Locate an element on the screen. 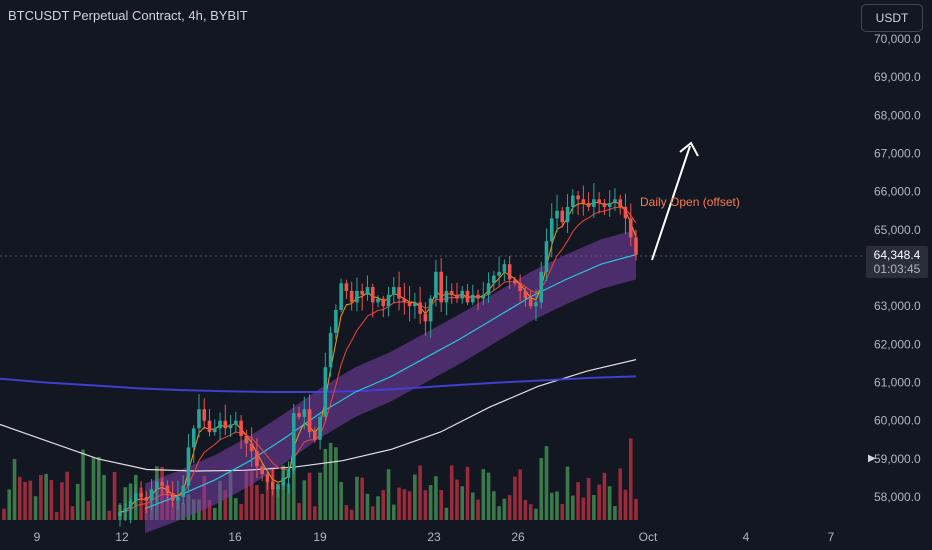 This screenshot has width=932, height=550. y-tick-label: 69,000.0 is located at coordinates (897, 77).